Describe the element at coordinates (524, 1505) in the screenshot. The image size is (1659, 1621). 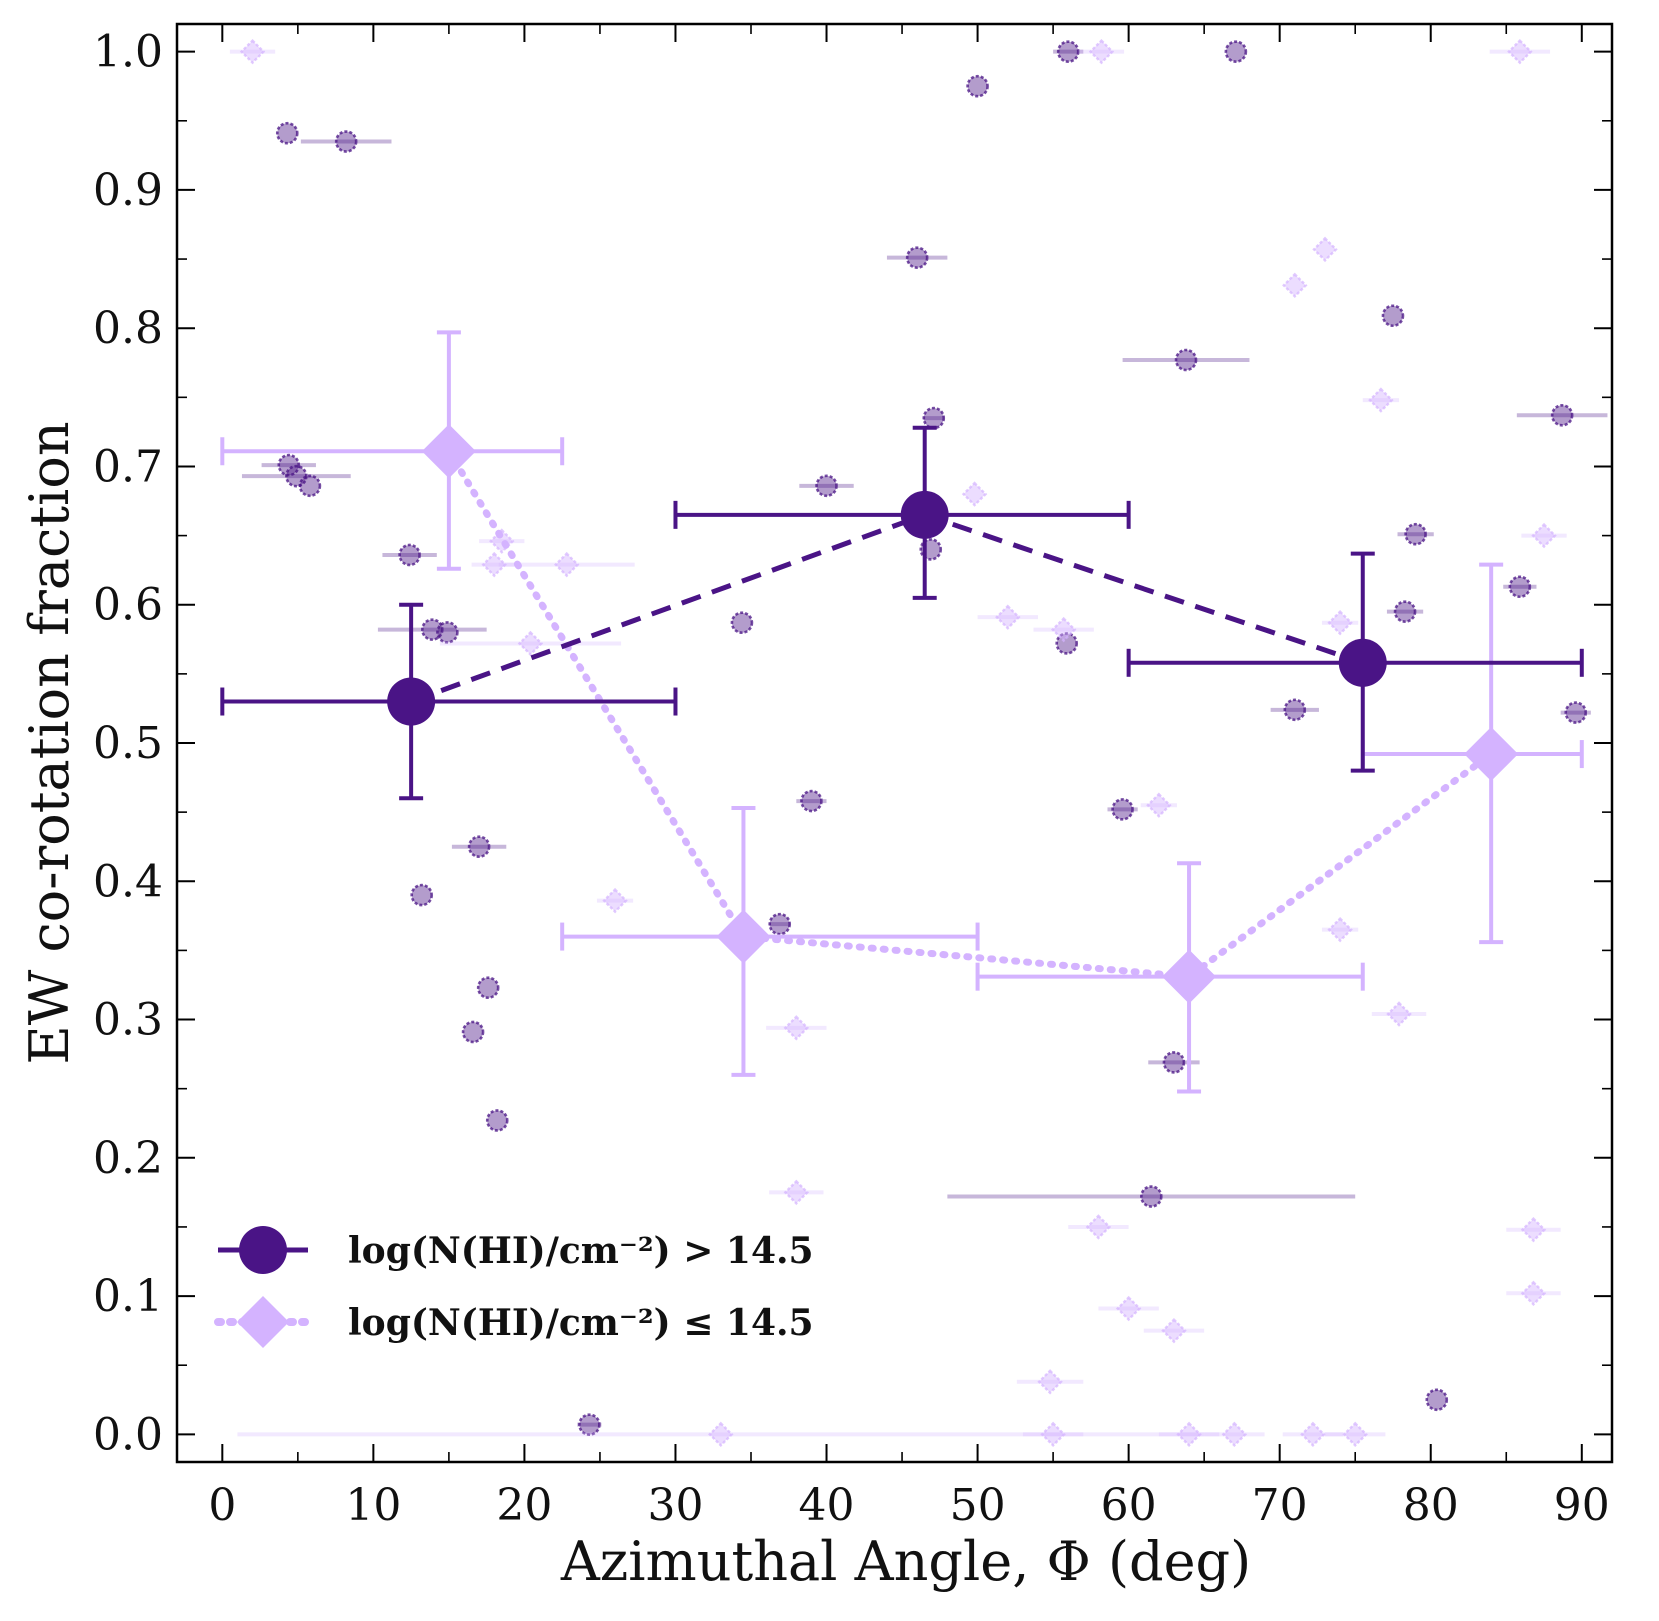
I see `x-tick-label: 20` at that location.